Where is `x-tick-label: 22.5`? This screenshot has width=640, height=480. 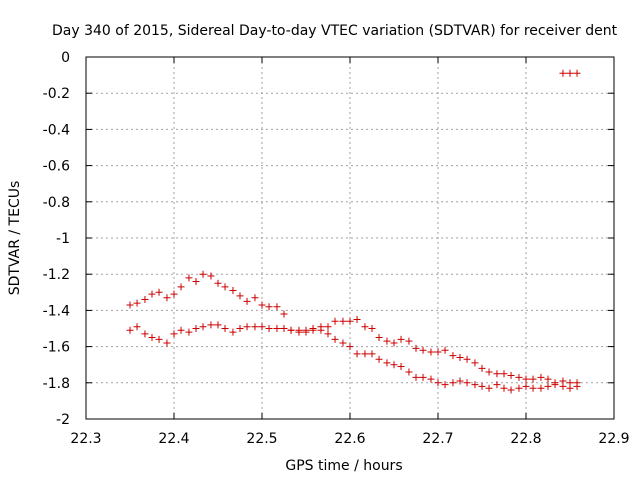
x-tick-label: 22.5 is located at coordinates (261, 439).